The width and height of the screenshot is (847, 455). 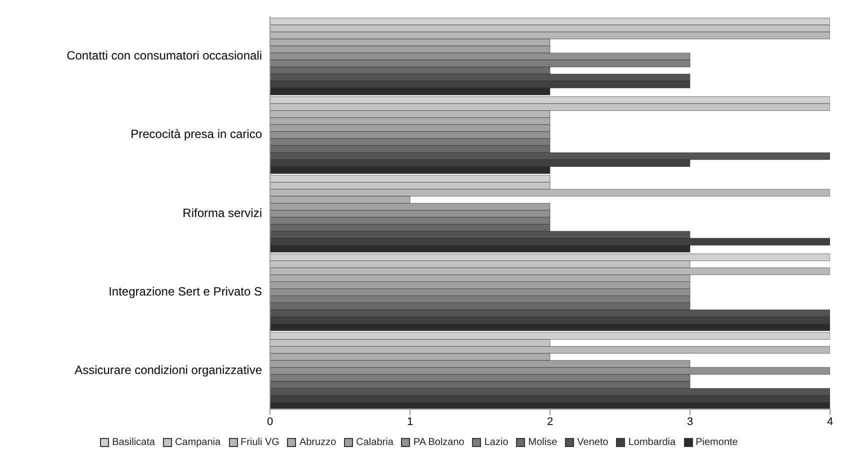 I want to click on y-tick-label: Contatti con consumatori occasionali, so click(x=164, y=55).